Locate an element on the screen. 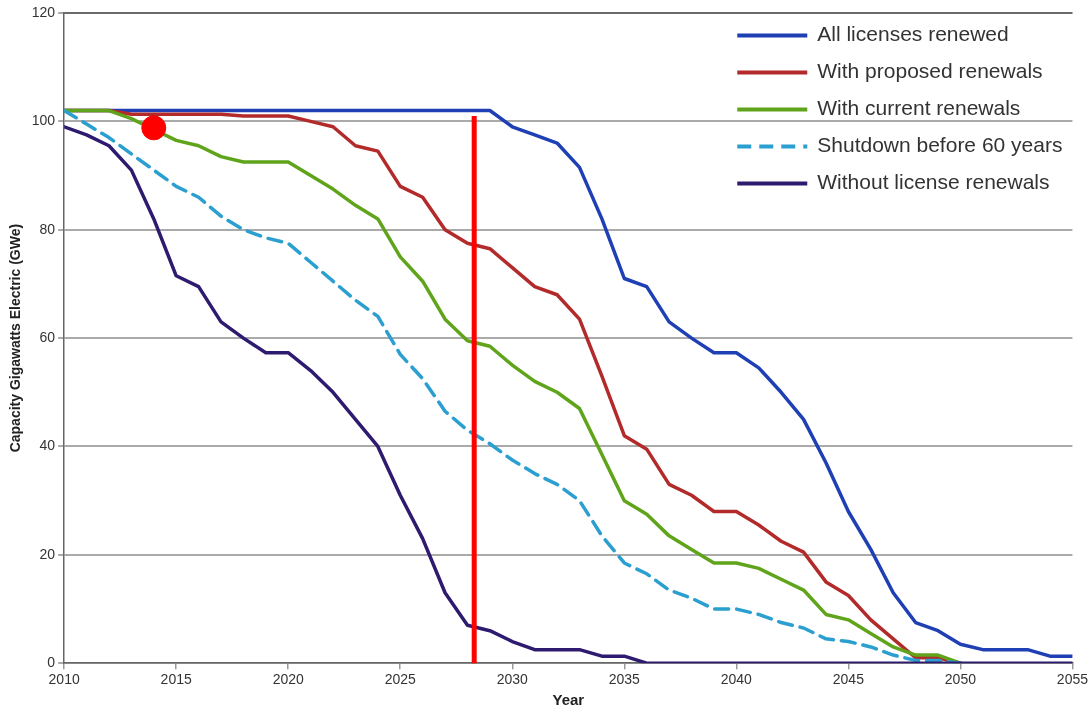 The image size is (1091, 710). x-axis-title: Year is located at coordinates (568, 700).